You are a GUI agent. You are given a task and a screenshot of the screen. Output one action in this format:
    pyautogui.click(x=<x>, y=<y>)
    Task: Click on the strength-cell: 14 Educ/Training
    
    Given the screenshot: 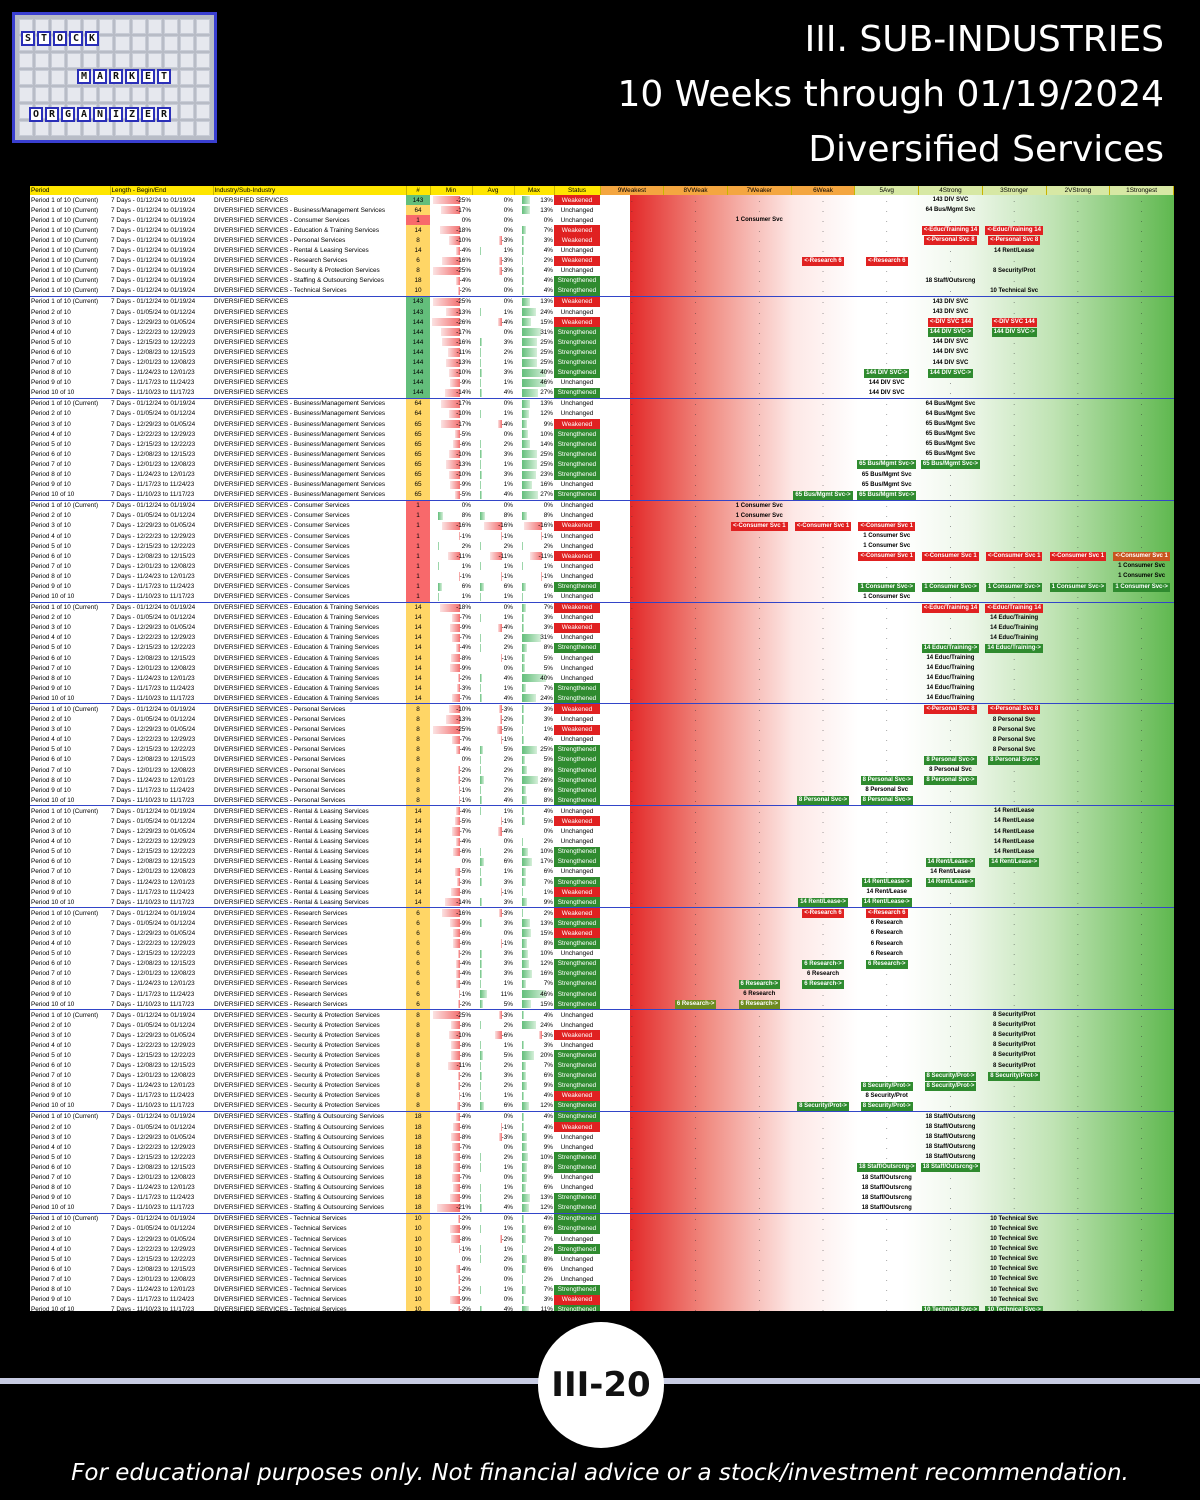 What is the action you would take?
    pyautogui.click(x=951, y=658)
    